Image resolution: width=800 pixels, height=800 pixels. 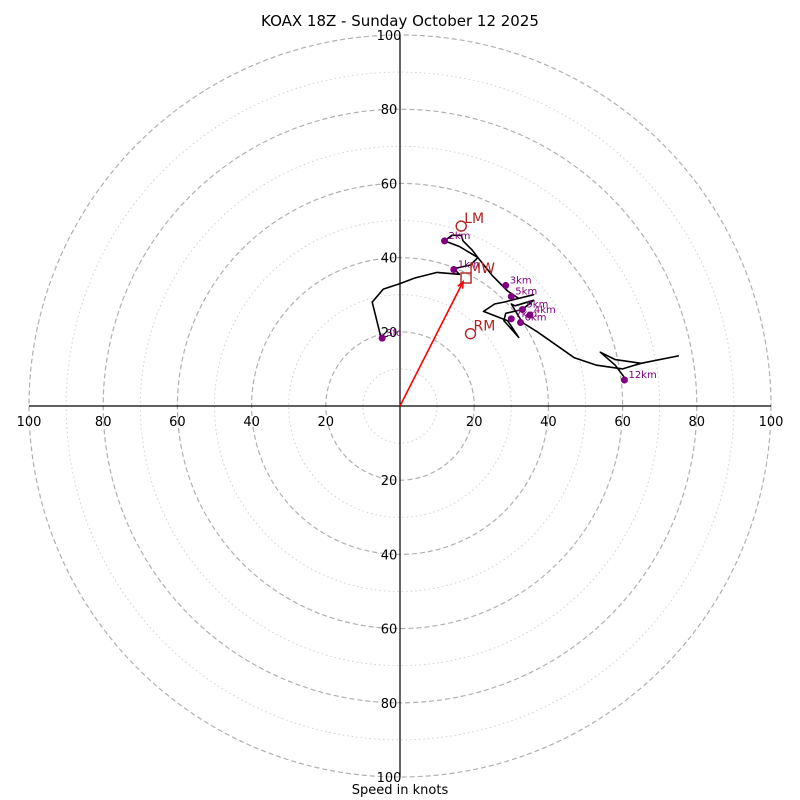 What do you see at coordinates (474, 422) in the screenshot?
I see `tick-x-right-20: 20` at bounding box center [474, 422].